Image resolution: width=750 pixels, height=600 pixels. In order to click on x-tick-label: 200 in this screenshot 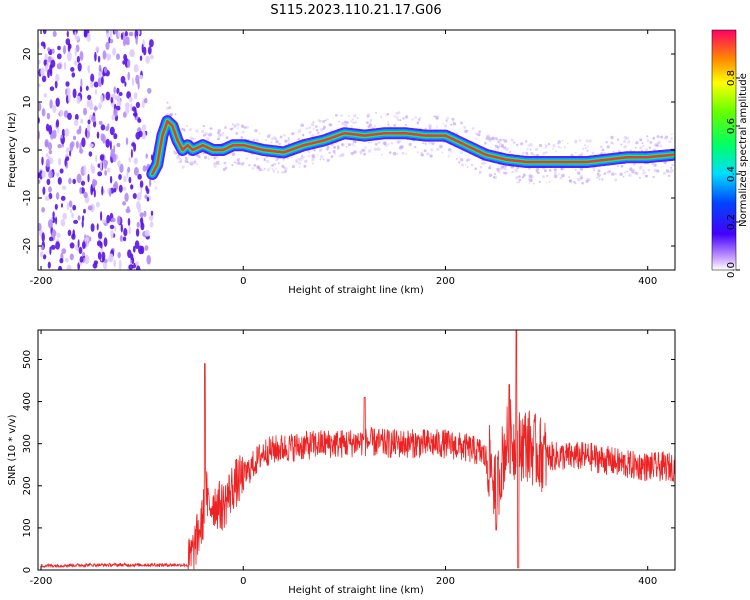, I will do `click(445, 581)`.